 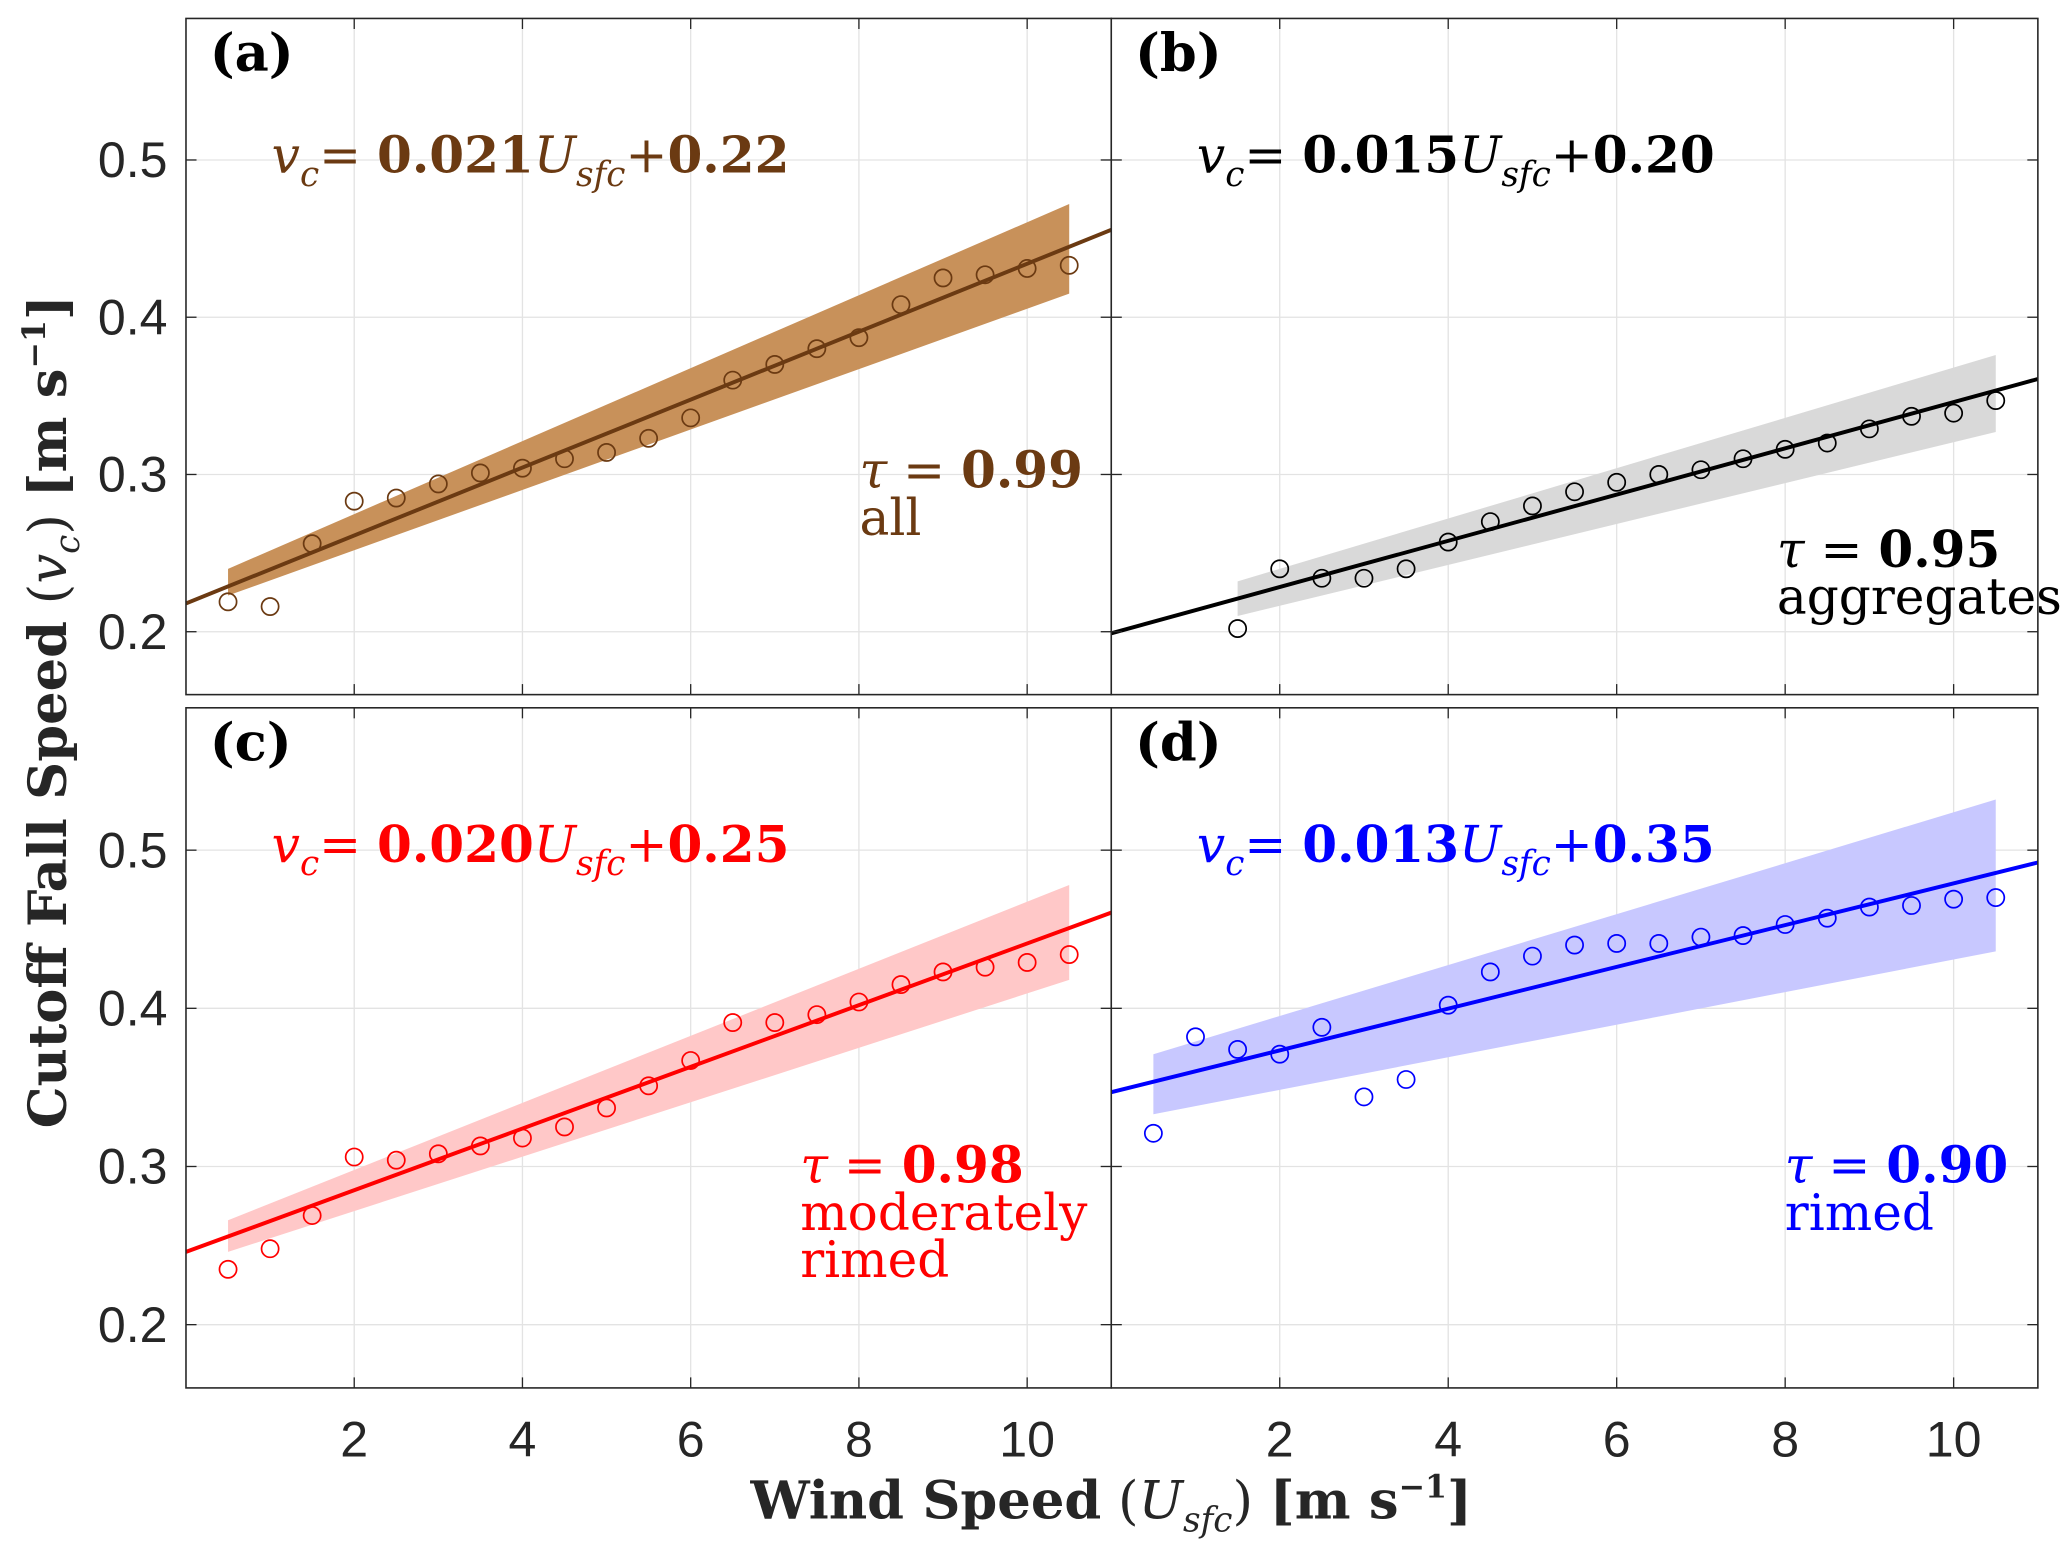 I want to click on eq-intercept: 0.20, so click(x=1654, y=155).